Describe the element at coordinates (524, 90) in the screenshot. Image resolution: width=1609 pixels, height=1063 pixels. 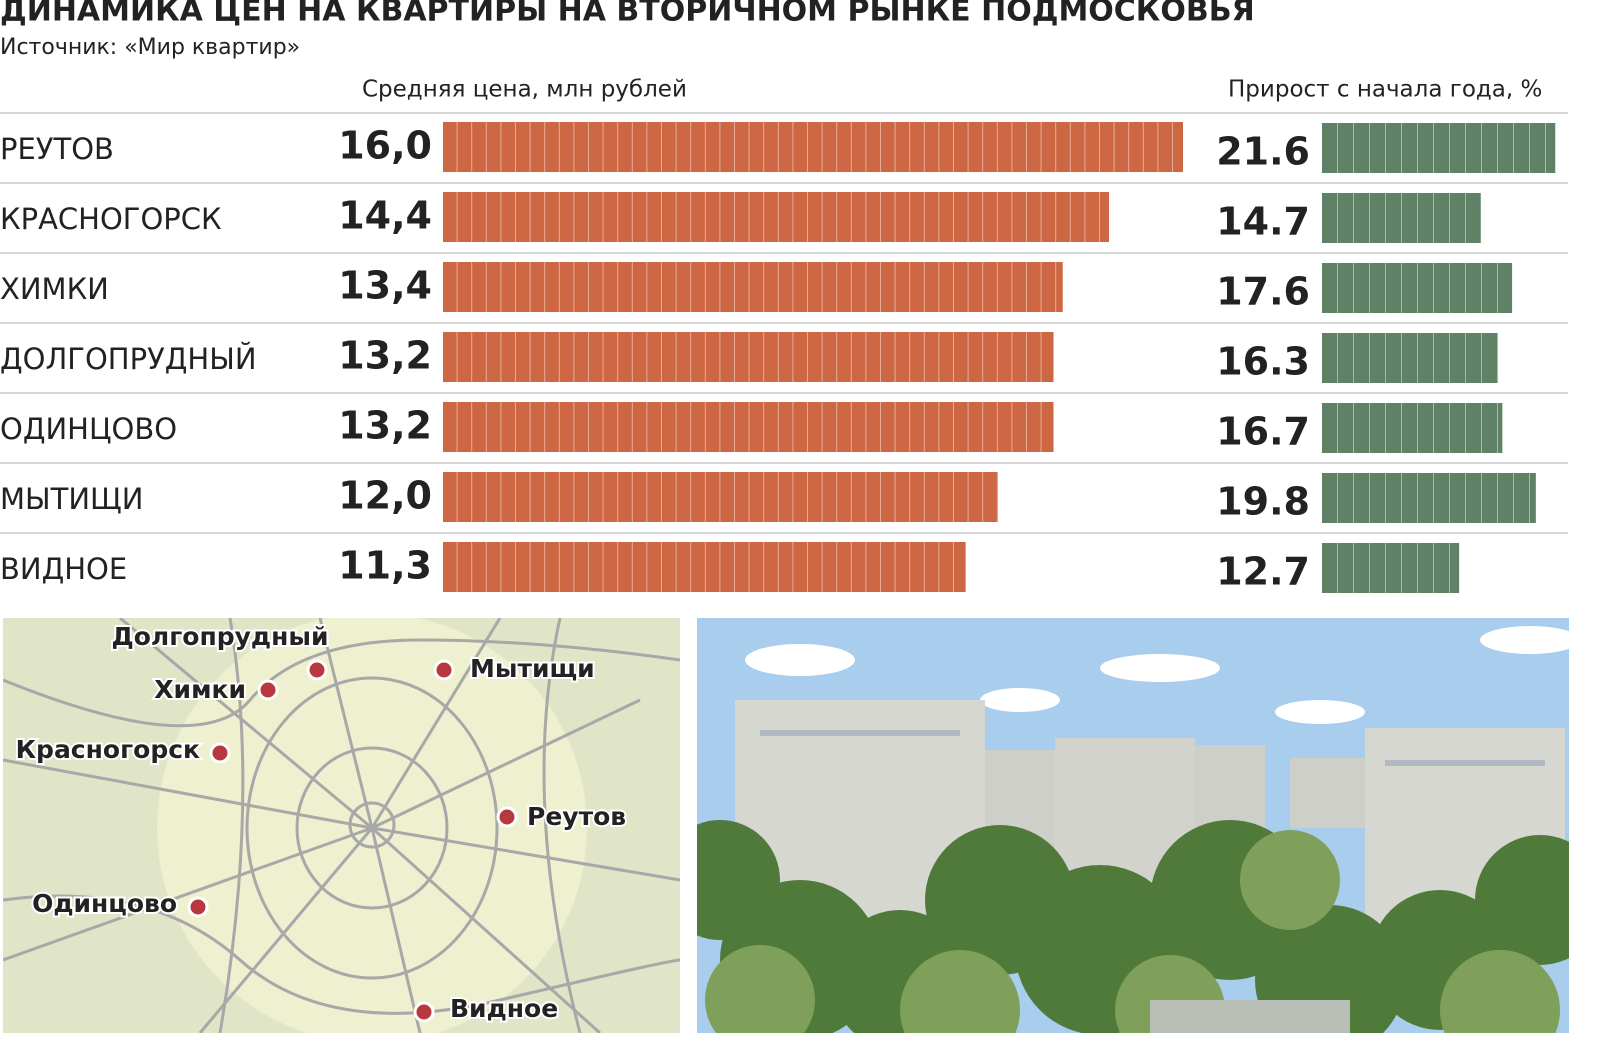
I see `column-header: Средняя цена, млн рублей` at that location.